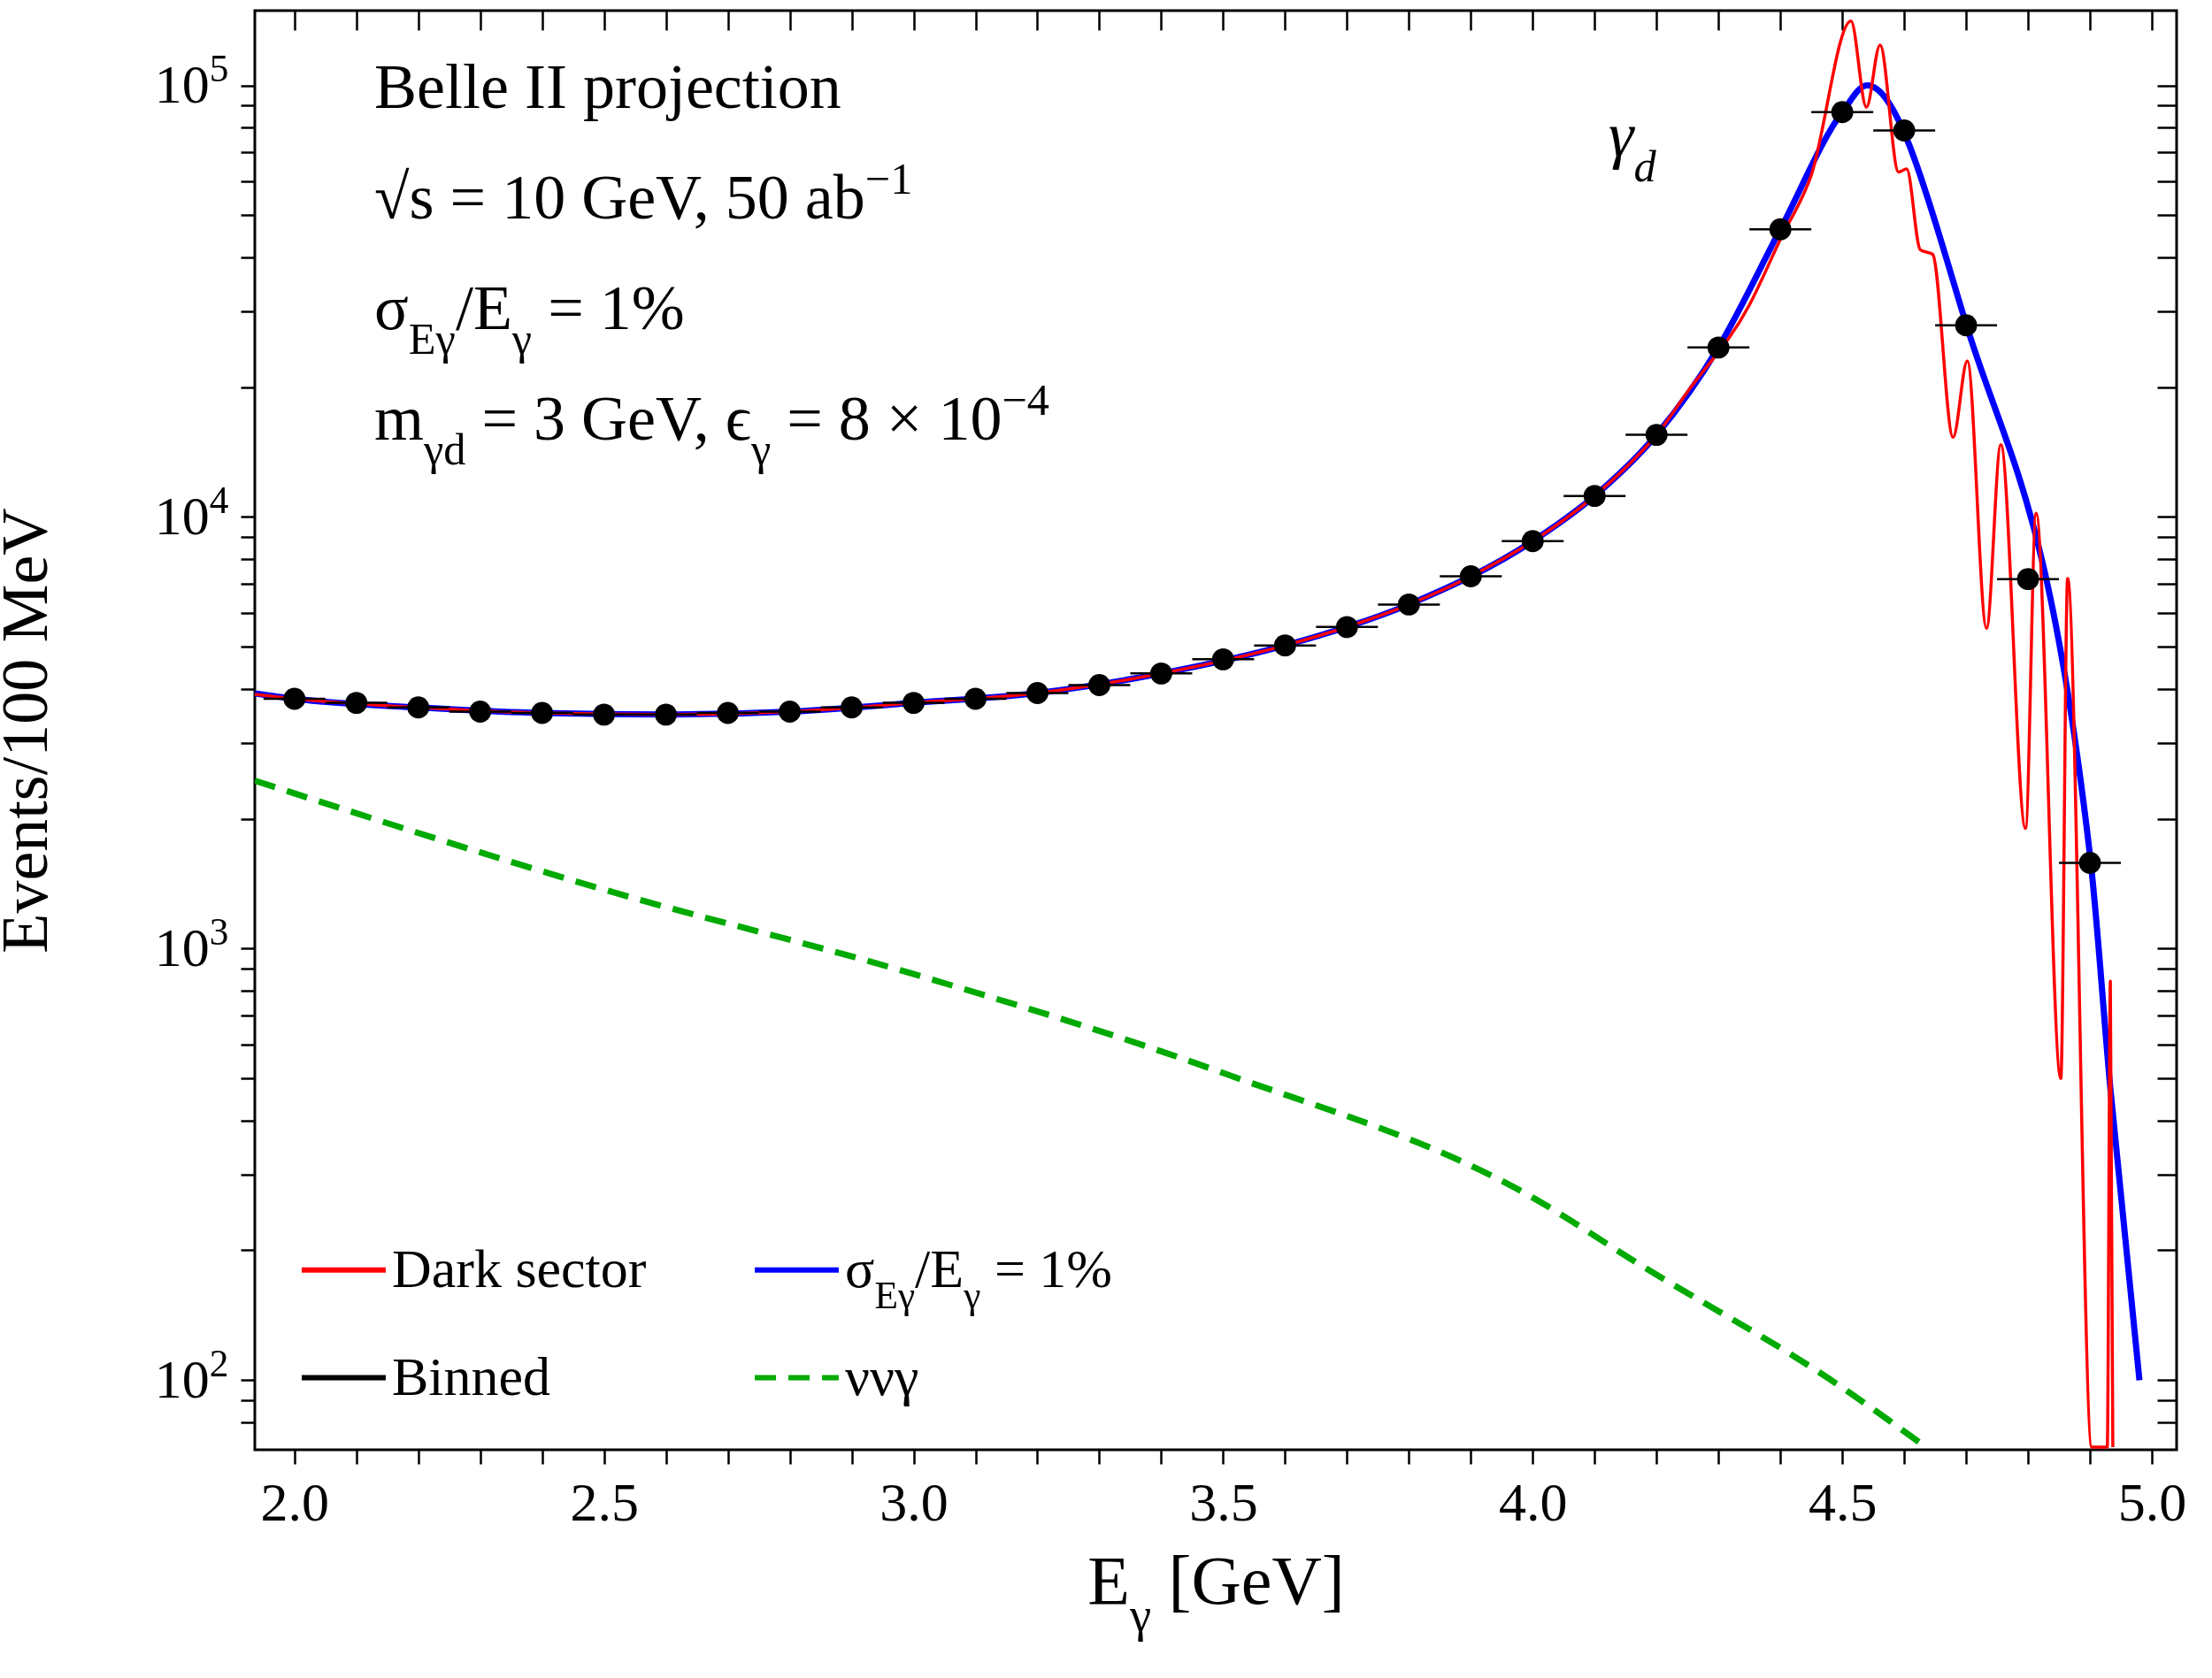 Image resolution: width=2212 pixels, height=1678 pixels. I want to click on x-tick-label: 2.5, so click(605, 1501).